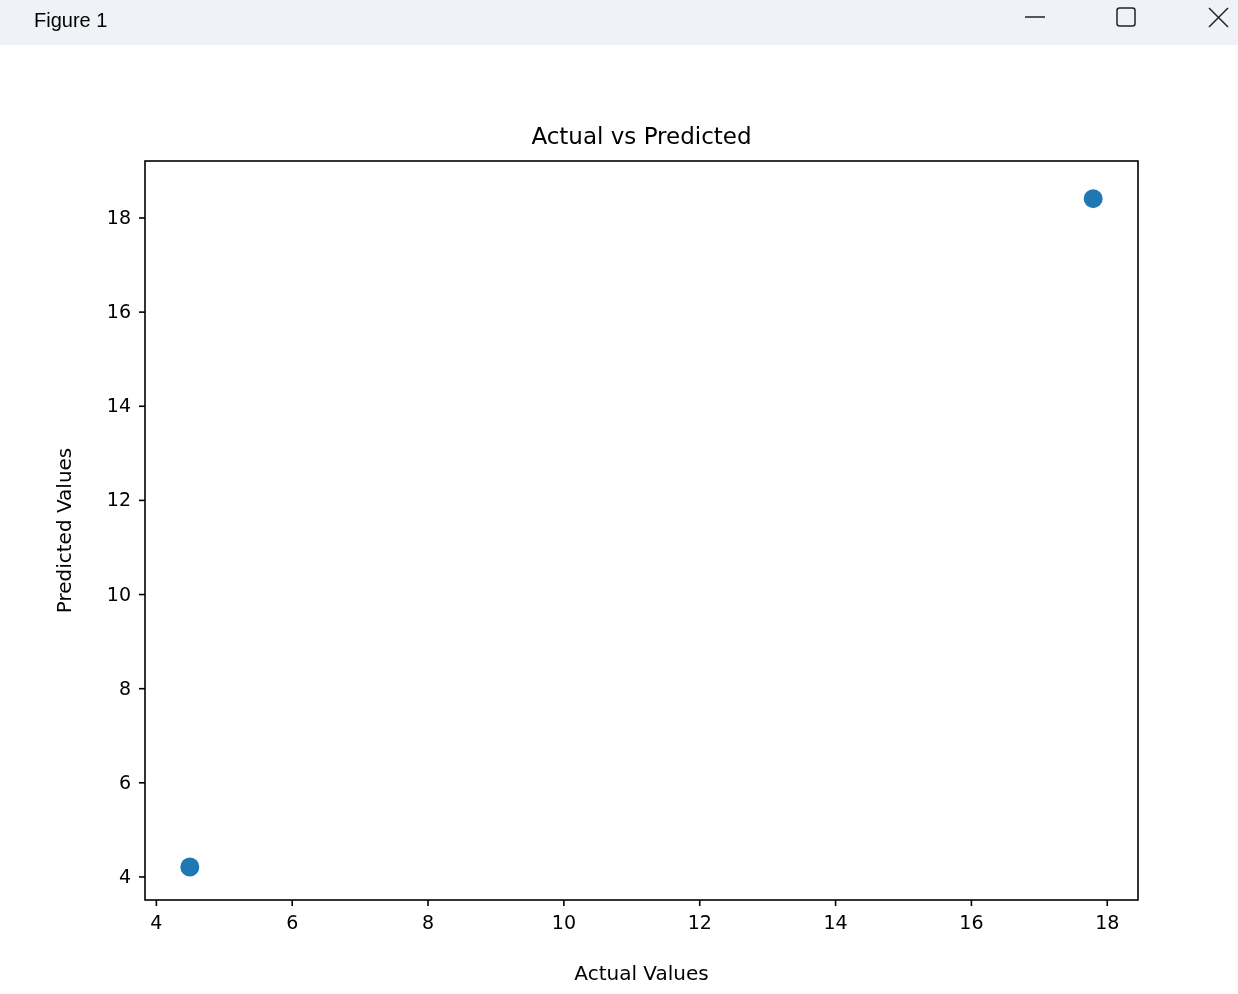 This screenshot has height=994, width=1238. I want to click on x-tick-label: 14, so click(835, 922).